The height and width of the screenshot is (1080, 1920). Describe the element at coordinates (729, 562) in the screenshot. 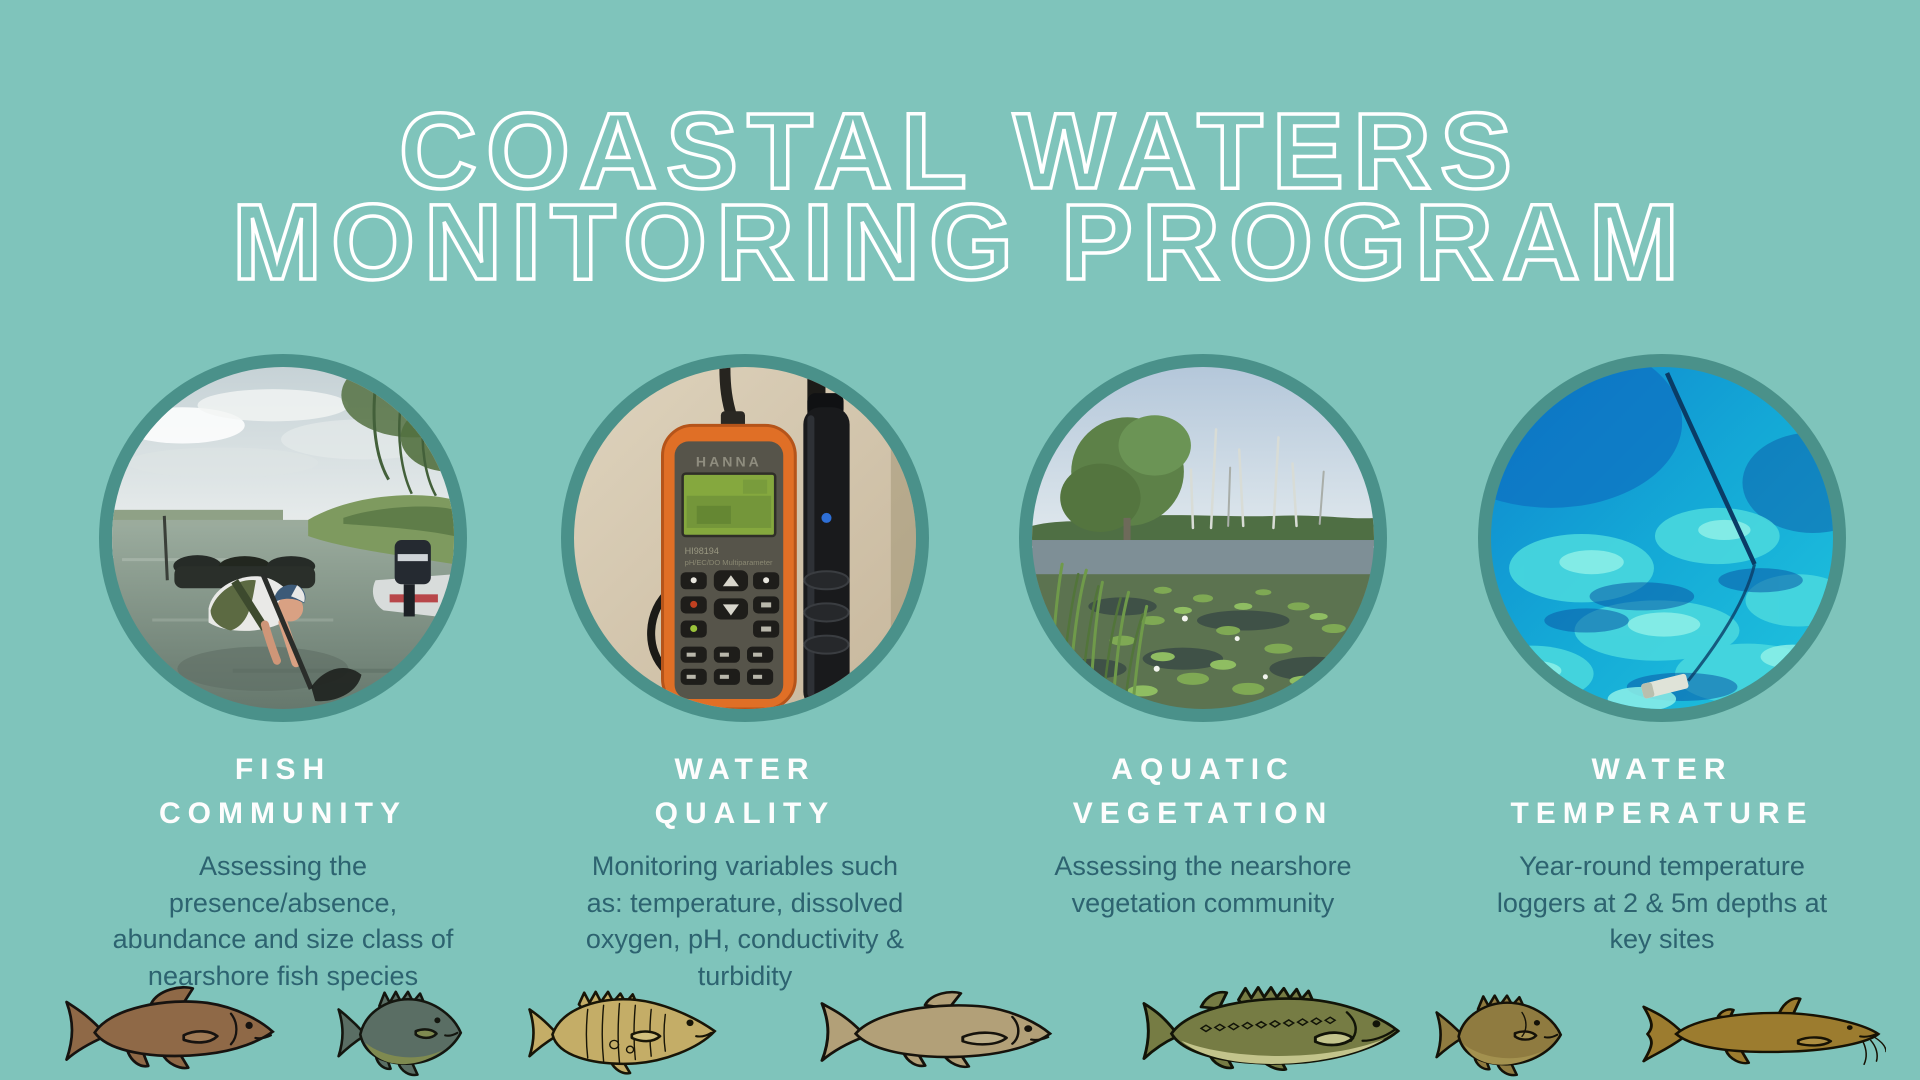

I see `svg-text: pH/EC/DO Multiparameter` at that location.